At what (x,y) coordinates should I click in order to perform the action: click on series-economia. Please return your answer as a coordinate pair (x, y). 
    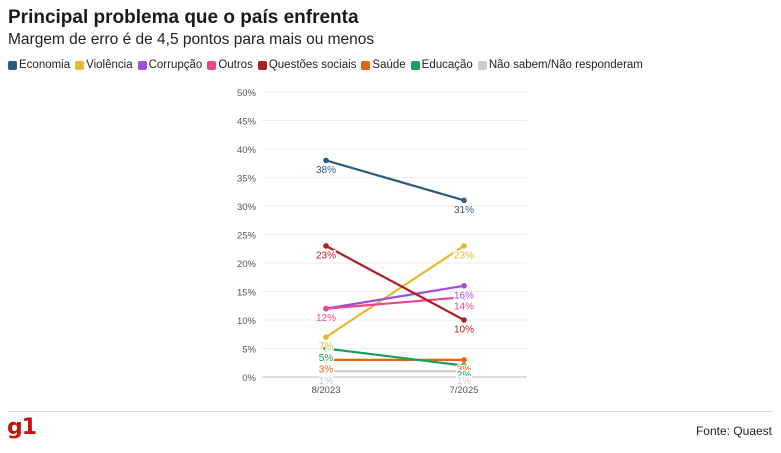
    Looking at the image, I should click on (395, 180).